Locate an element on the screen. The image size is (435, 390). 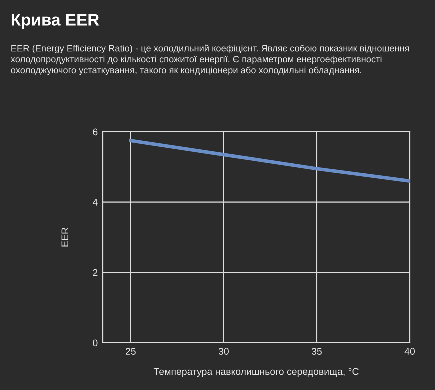
y-axis-title: EER is located at coordinates (65, 237).